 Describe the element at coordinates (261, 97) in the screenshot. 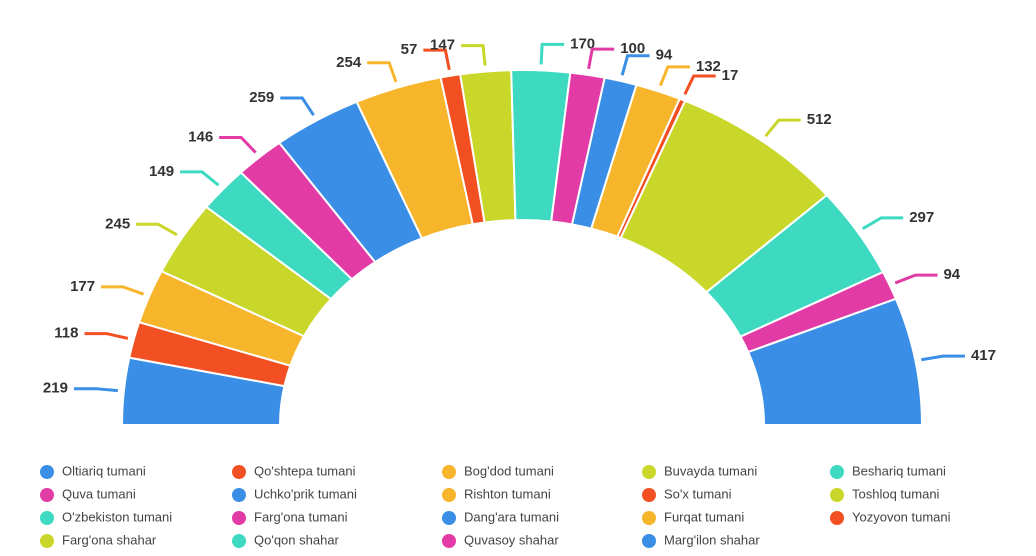

I see `data-label: 259` at that location.